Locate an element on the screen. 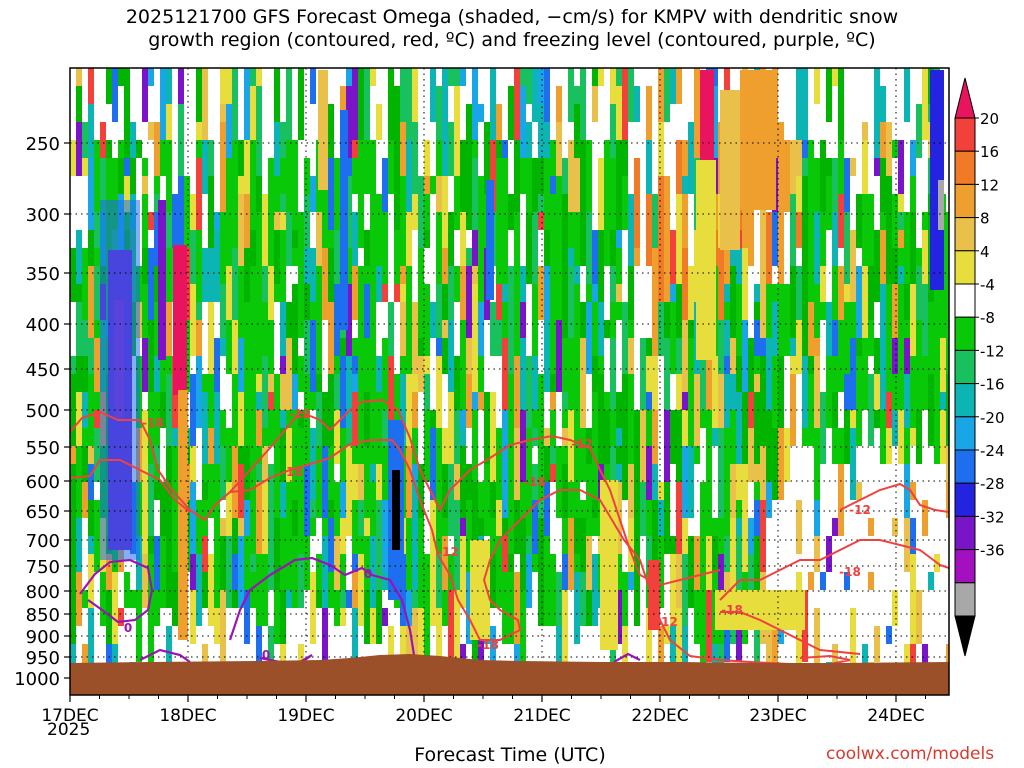 The height and width of the screenshot is (768, 1024). colorbar-label: -28 is located at coordinates (992, 484).